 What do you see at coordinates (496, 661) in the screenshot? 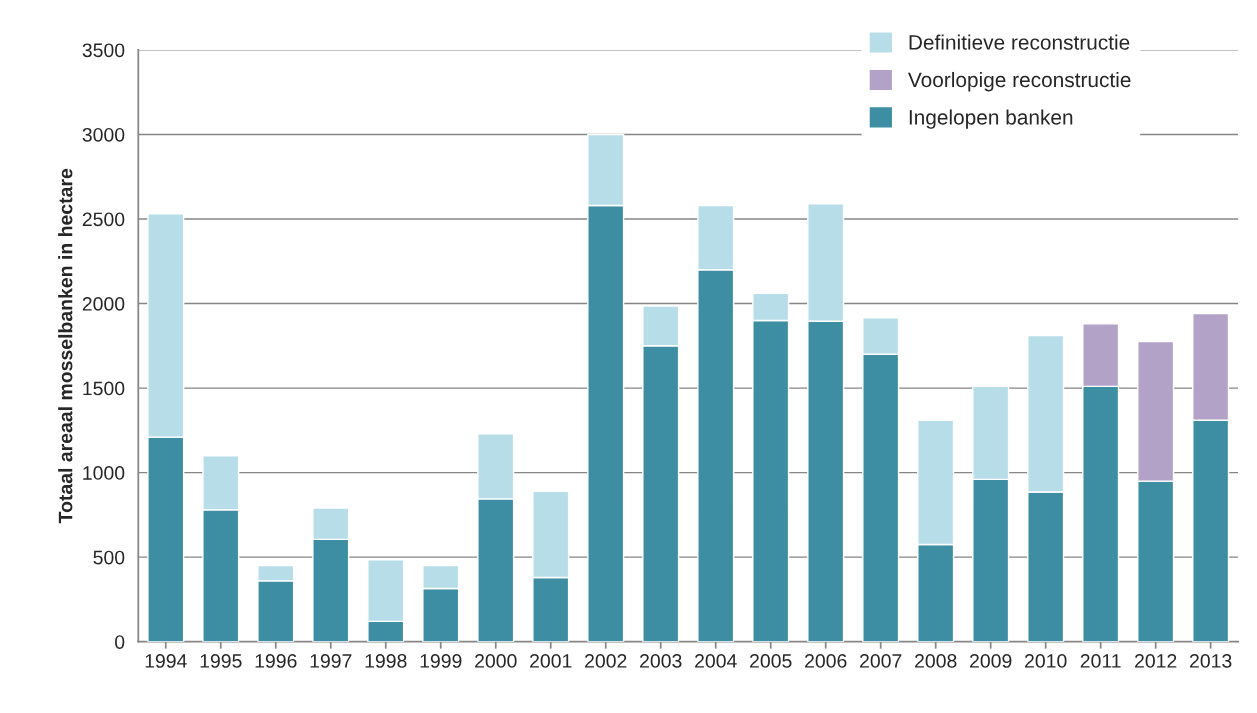
I see `x-tick-label: 2000` at bounding box center [496, 661].